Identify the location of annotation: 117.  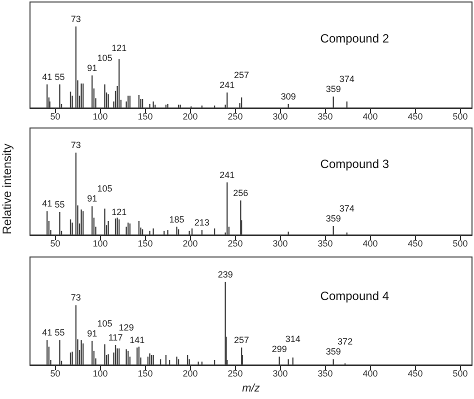
(115, 337).